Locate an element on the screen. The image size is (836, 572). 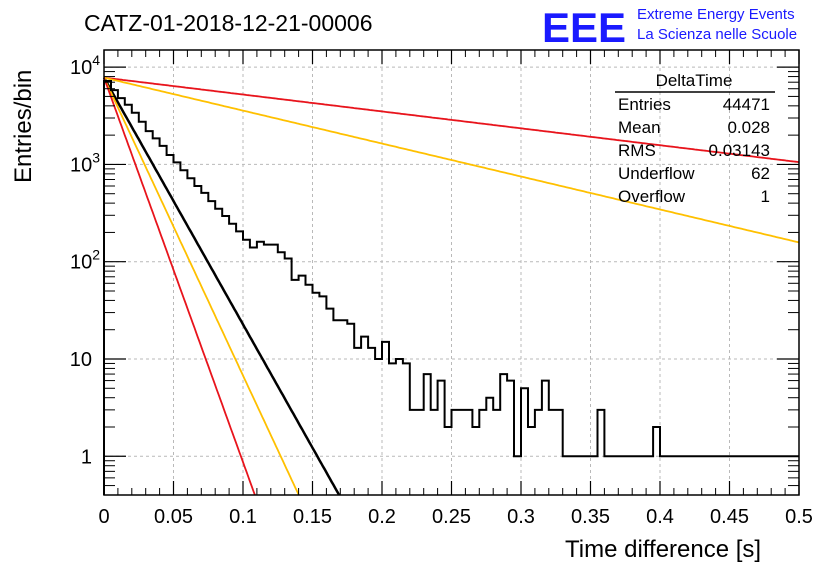
y-tick-exponent: 3 is located at coordinates (96, 157).